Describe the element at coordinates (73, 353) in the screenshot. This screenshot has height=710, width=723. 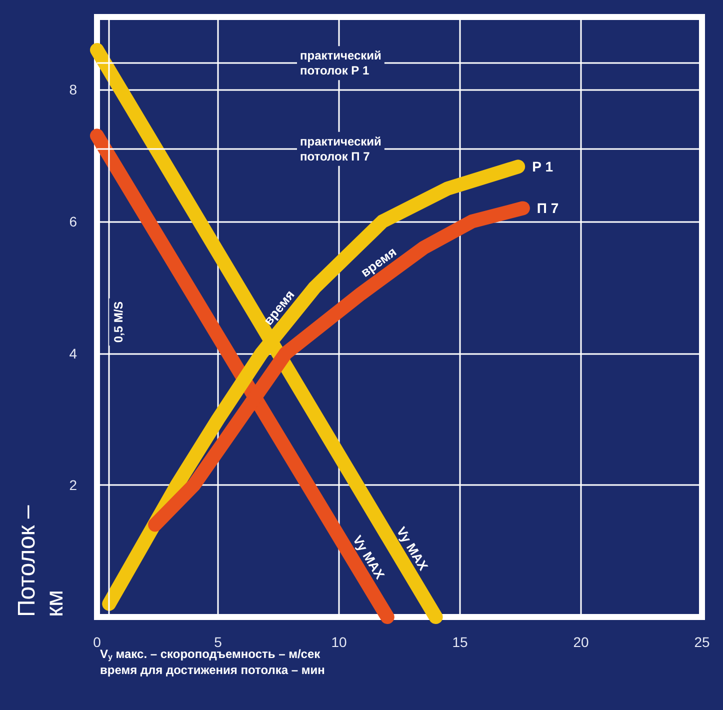
I see `y-tick-label: 4` at that location.